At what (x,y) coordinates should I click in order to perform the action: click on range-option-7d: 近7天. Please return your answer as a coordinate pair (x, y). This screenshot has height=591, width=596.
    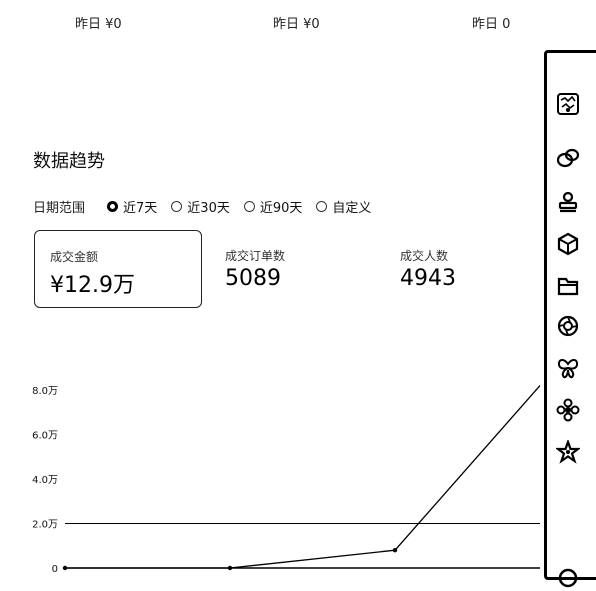
    Looking at the image, I should click on (132, 206).